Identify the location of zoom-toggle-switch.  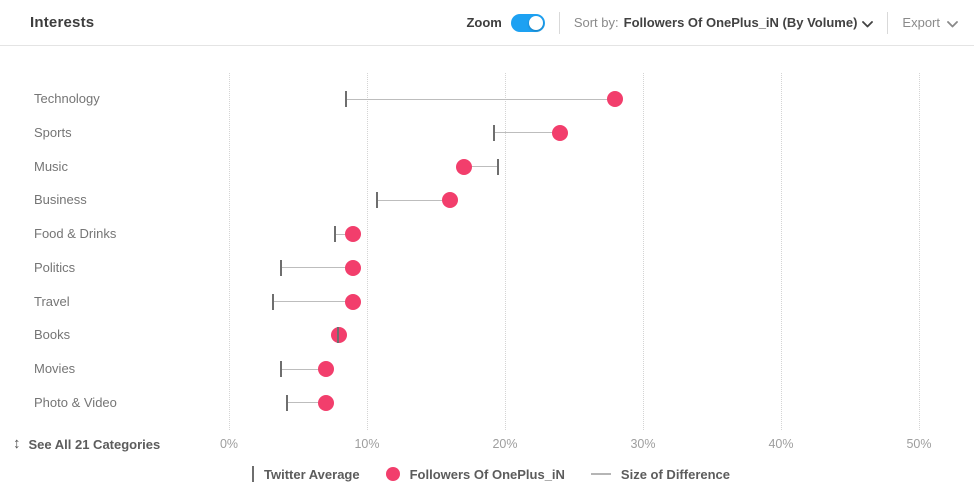
(527, 22).